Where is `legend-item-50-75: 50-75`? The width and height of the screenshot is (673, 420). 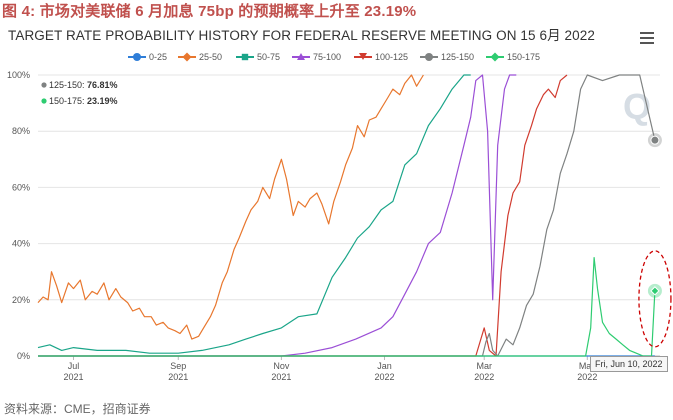
legend-item-50-75: 50-75 is located at coordinates (258, 57).